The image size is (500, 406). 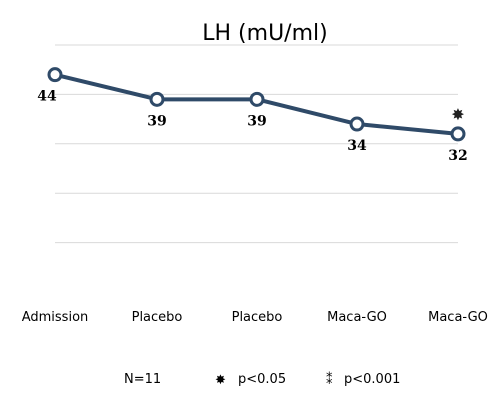 I want to click on sample-size-note: N=11, so click(x=142, y=379).